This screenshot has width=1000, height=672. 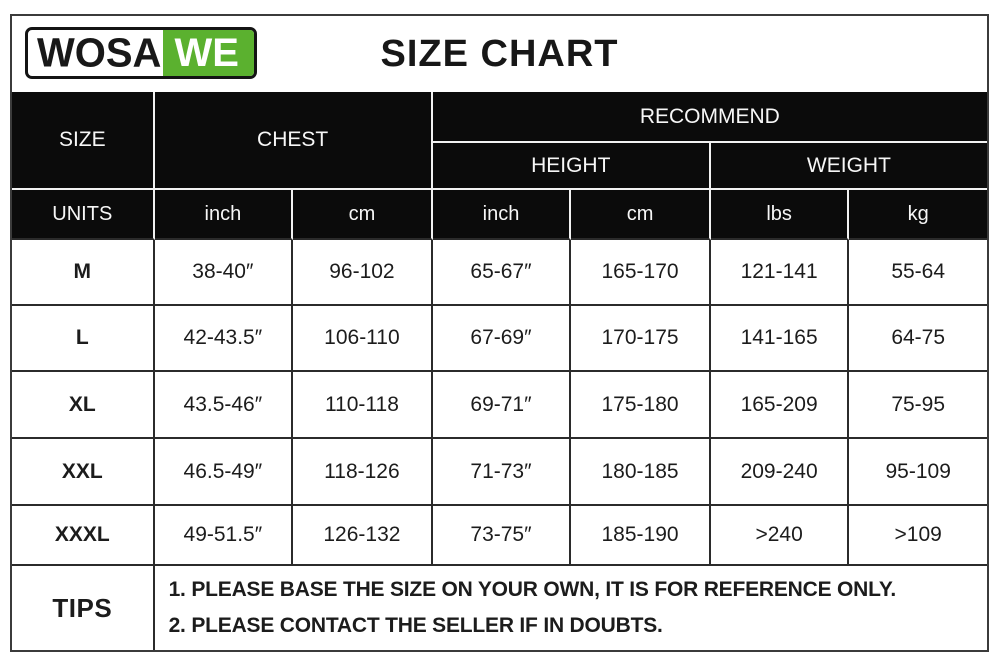 What do you see at coordinates (208, 53) in the screenshot?
I see `brand-logo-text-green: WE` at bounding box center [208, 53].